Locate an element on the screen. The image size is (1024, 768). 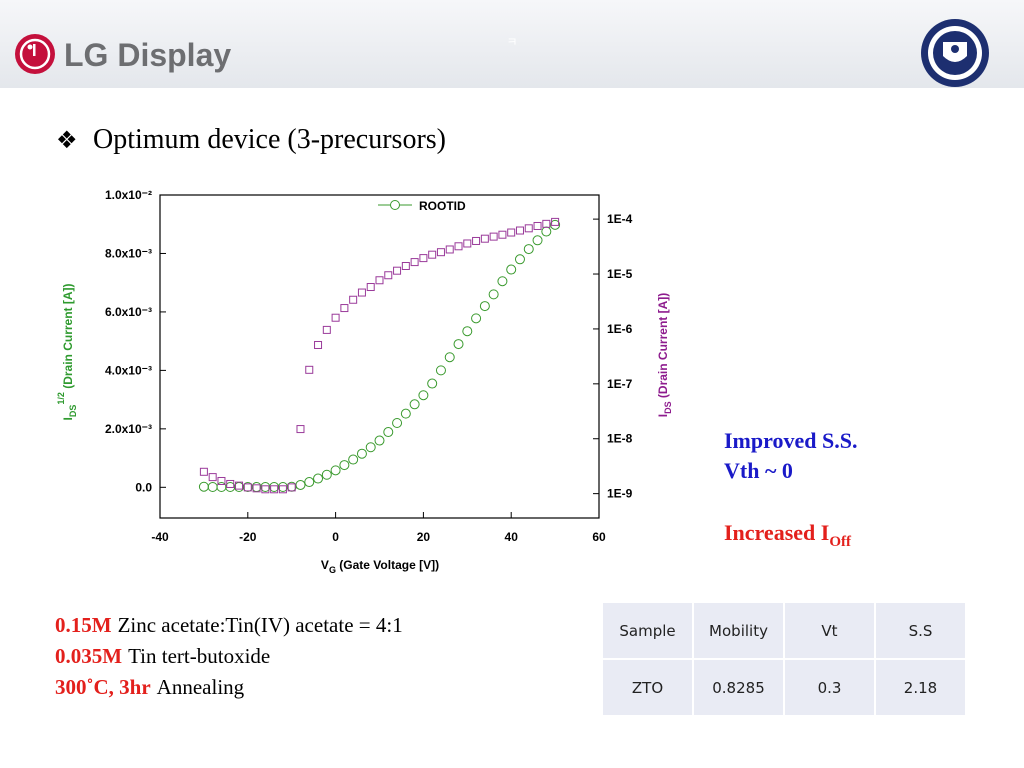
recipe-text: Tin tert-butoxide is located at coordinates (199, 656).